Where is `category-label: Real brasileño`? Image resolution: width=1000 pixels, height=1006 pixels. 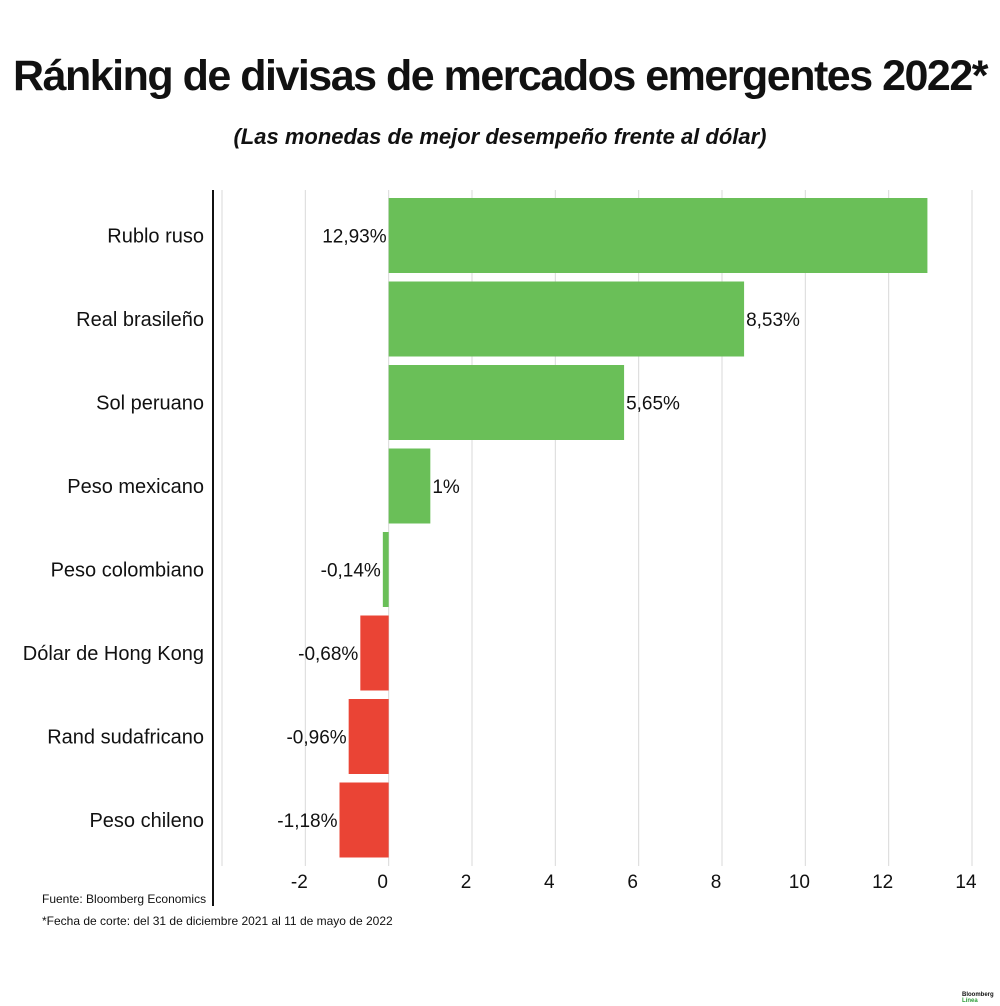
category-label: Real brasileño is located at coordinates (140, 320).